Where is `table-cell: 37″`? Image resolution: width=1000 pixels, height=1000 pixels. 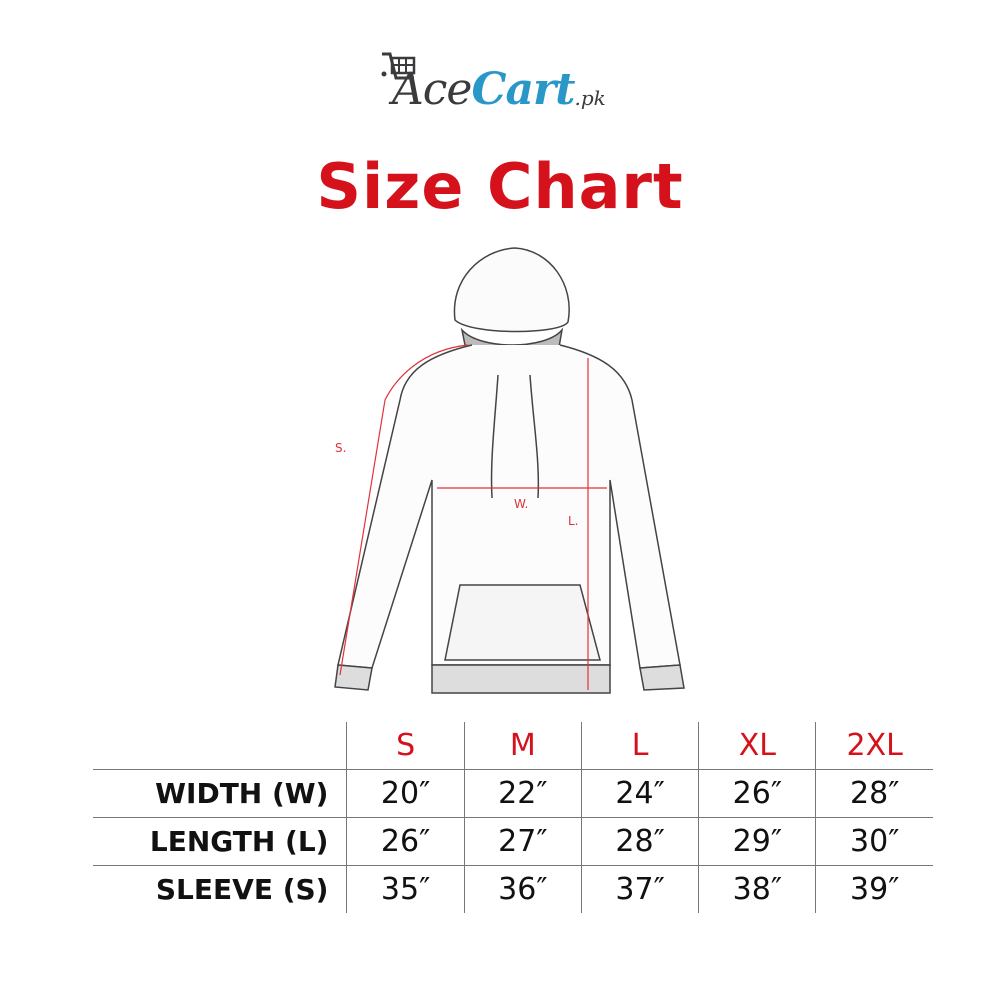
table-cell: 37″ is located at coordinates (639, 889).